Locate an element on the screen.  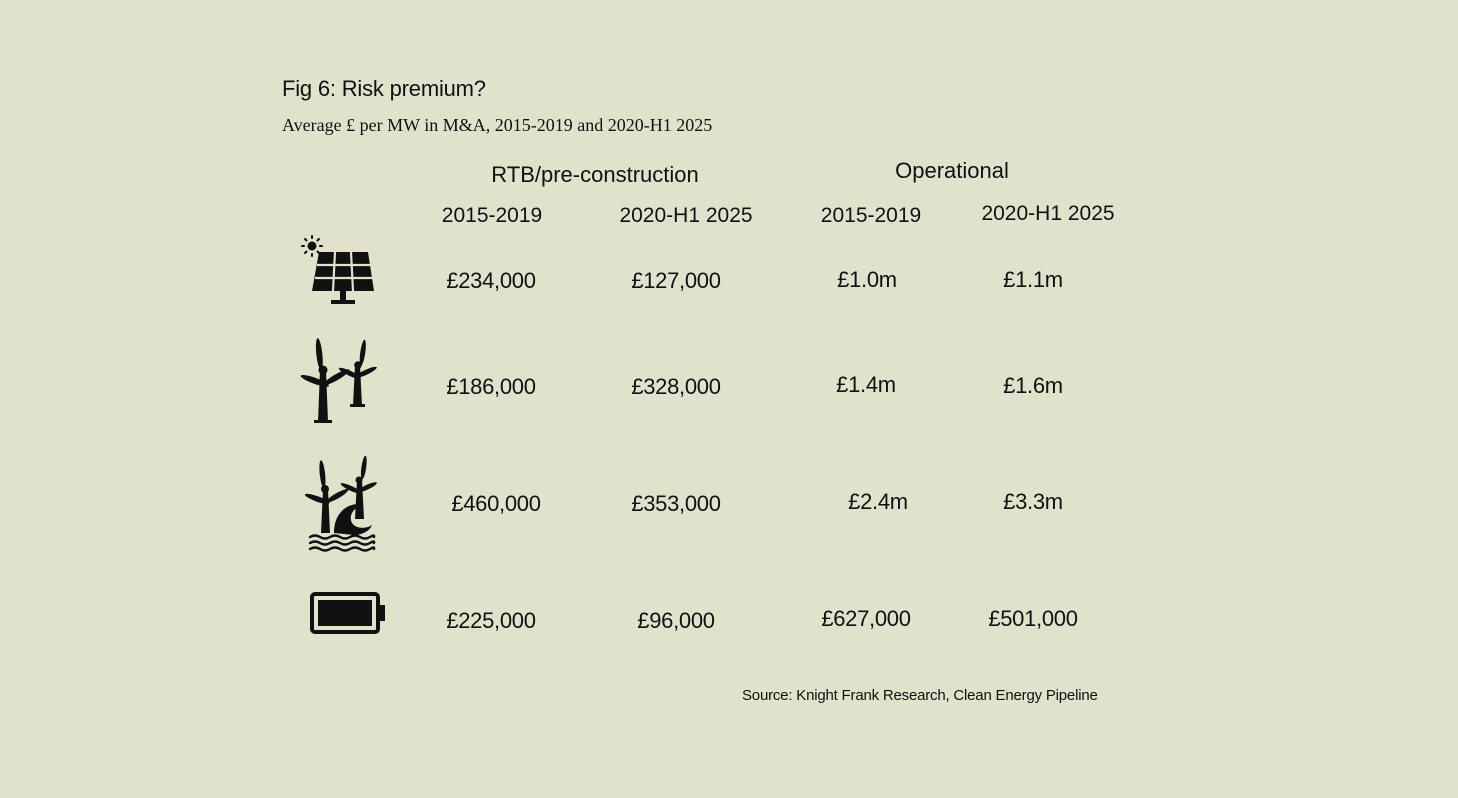
cell-battery-operational-2015-2019: £627,000 is located at coordinates (866, 618).